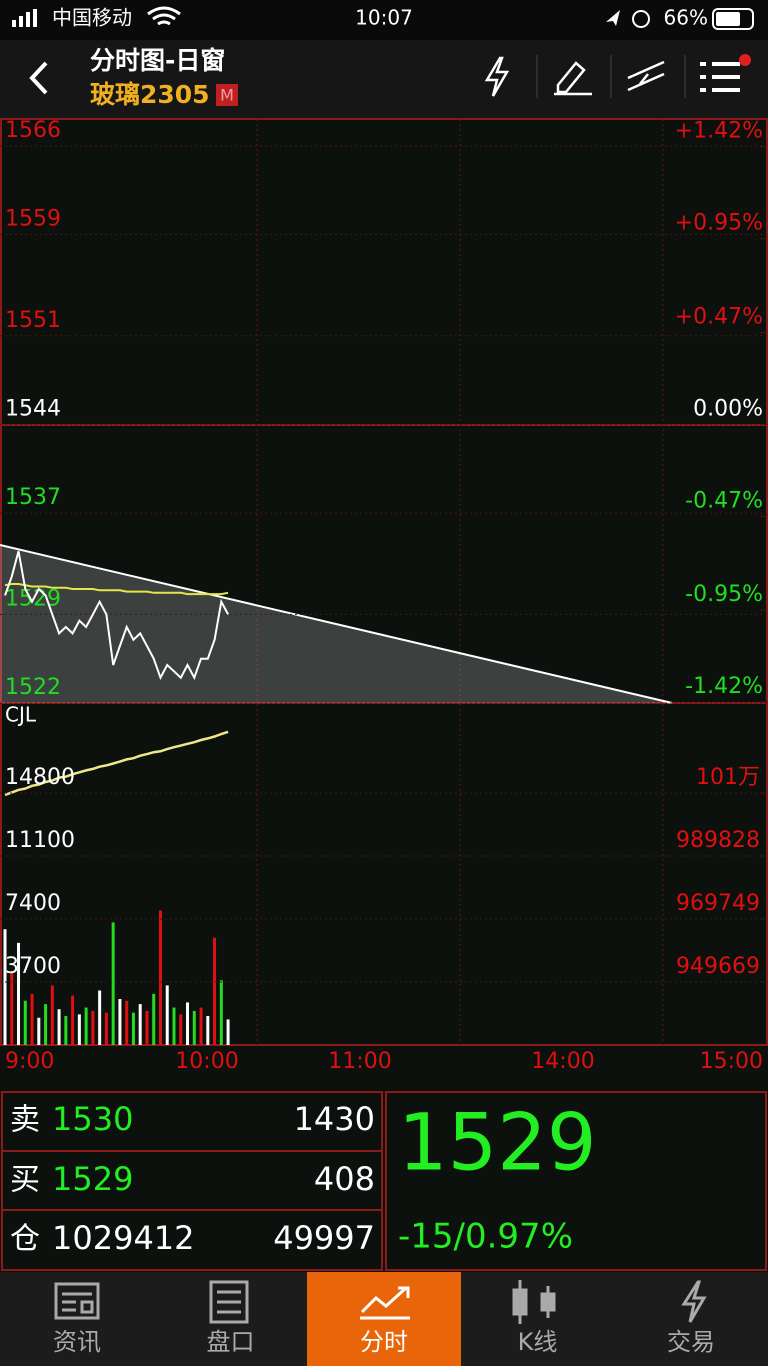 Image resolution: width=768 pixels, height=1366 pixels. I want to click on tab-label: K线, so click(538, 1342).